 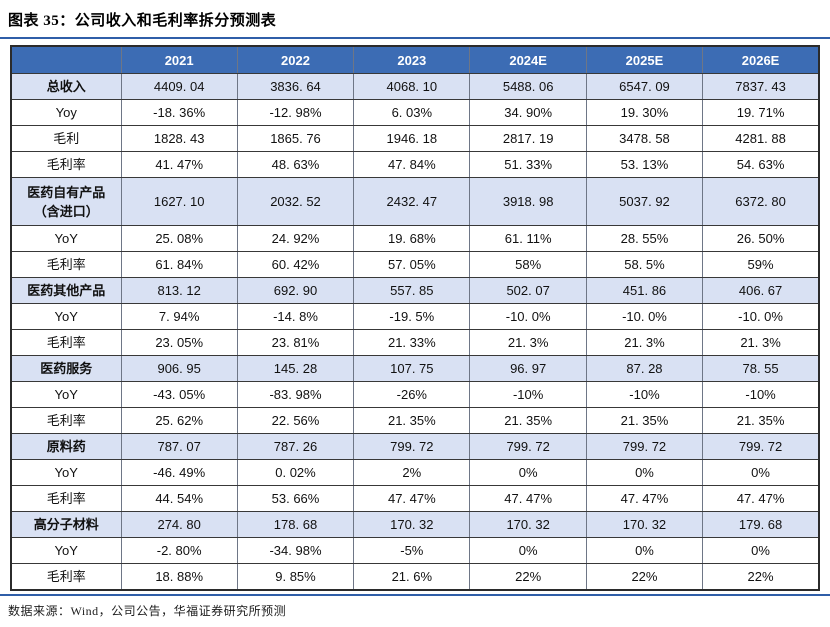 I want to click on value-cell: 48. 63%, so click(x=295, y=164).